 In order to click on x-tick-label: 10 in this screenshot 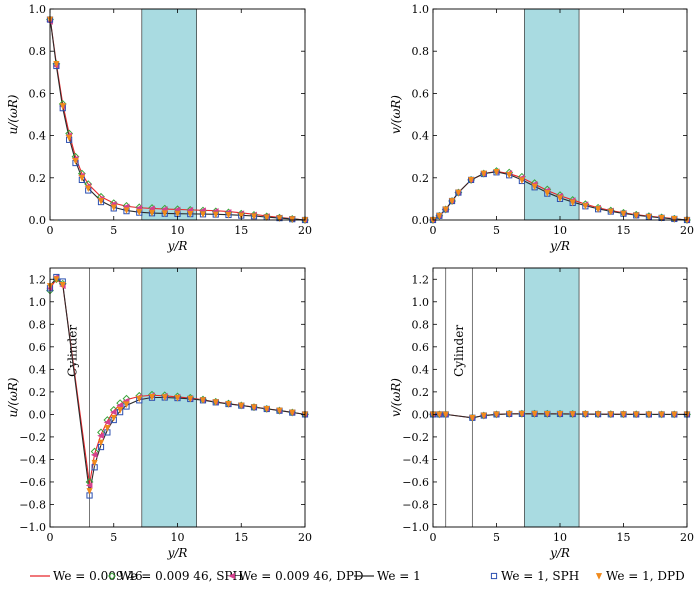, I will do `click(178, 230)`.